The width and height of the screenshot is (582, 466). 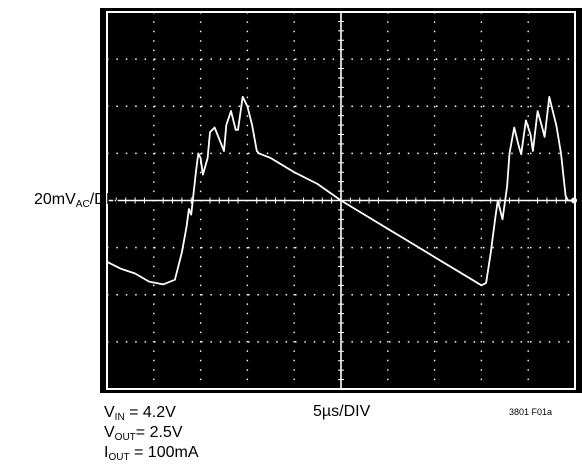 I want to click on condition-iout: IOUT = 100mA, so click(x=151, y=453).